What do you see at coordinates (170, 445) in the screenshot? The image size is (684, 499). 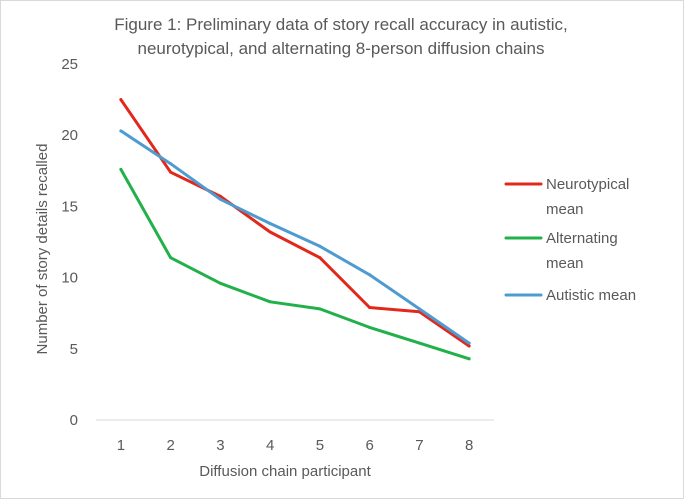 I see `x-tick-label-2: 2` at bounding box center [170, 445].